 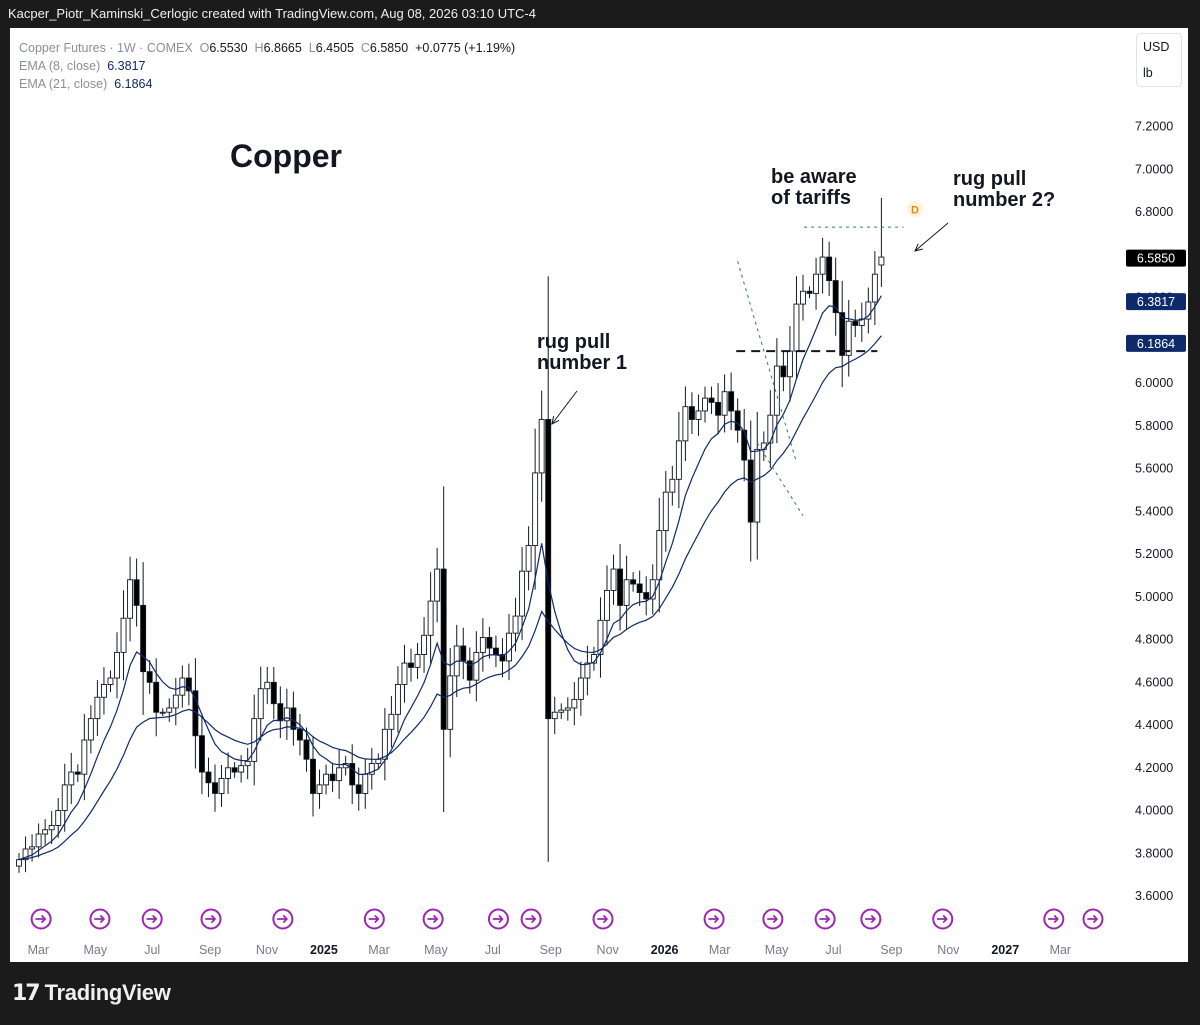 What do you see at coordinates (91, 993) in the screenshot?
I see `tradingview-brand: 17 TradingView` at bounding box center [91, 993].